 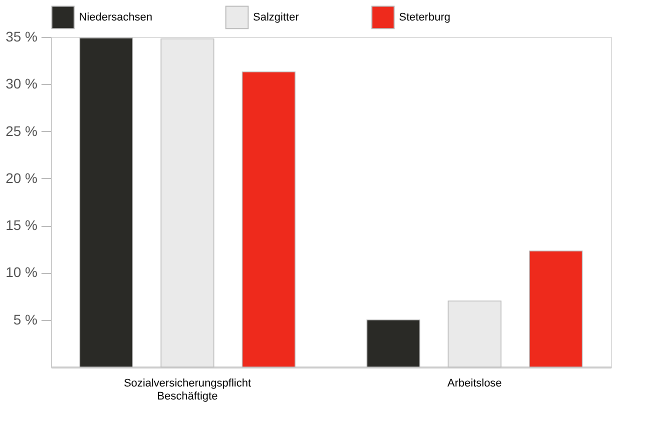 I want to click on y-tick-label: 20 %, so click(x=22, y=178).